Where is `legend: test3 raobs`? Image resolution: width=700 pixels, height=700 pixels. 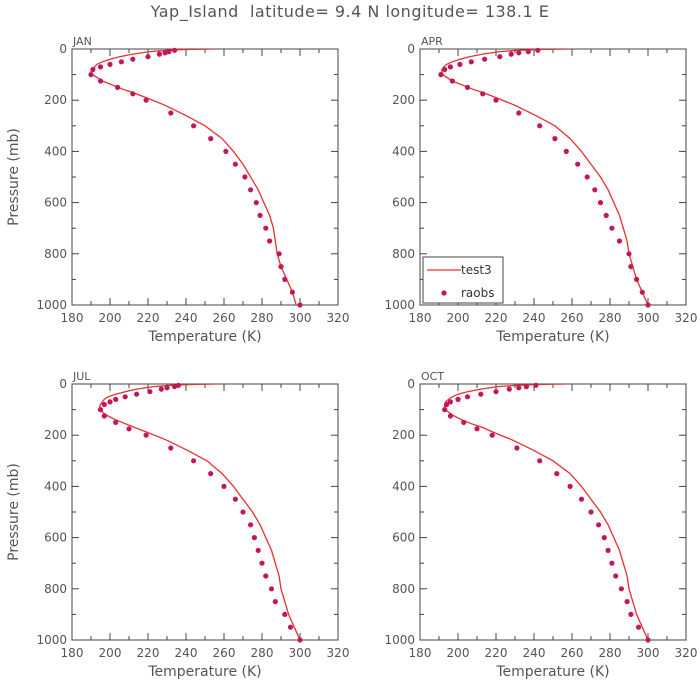
legend: test3 raobs is located at coordinates (463, 280).